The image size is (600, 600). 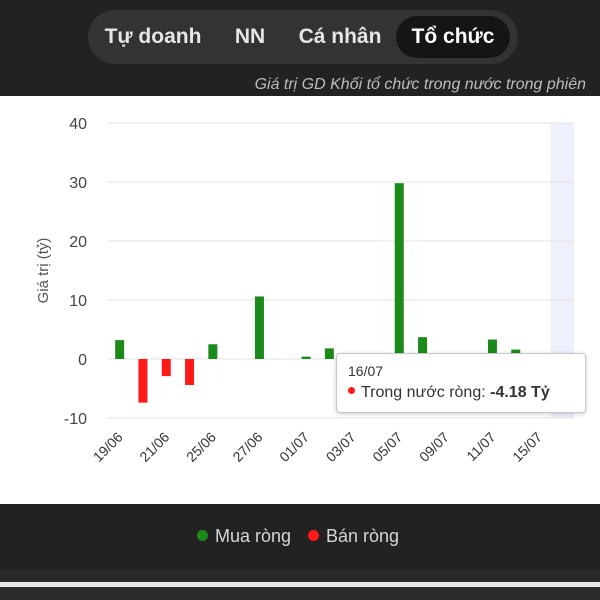 What do you see at coordinates (423, 392) in the screenshot?
I see `tooltip-series-label: Trong nước ròng:` at bounding box center [423, 392].